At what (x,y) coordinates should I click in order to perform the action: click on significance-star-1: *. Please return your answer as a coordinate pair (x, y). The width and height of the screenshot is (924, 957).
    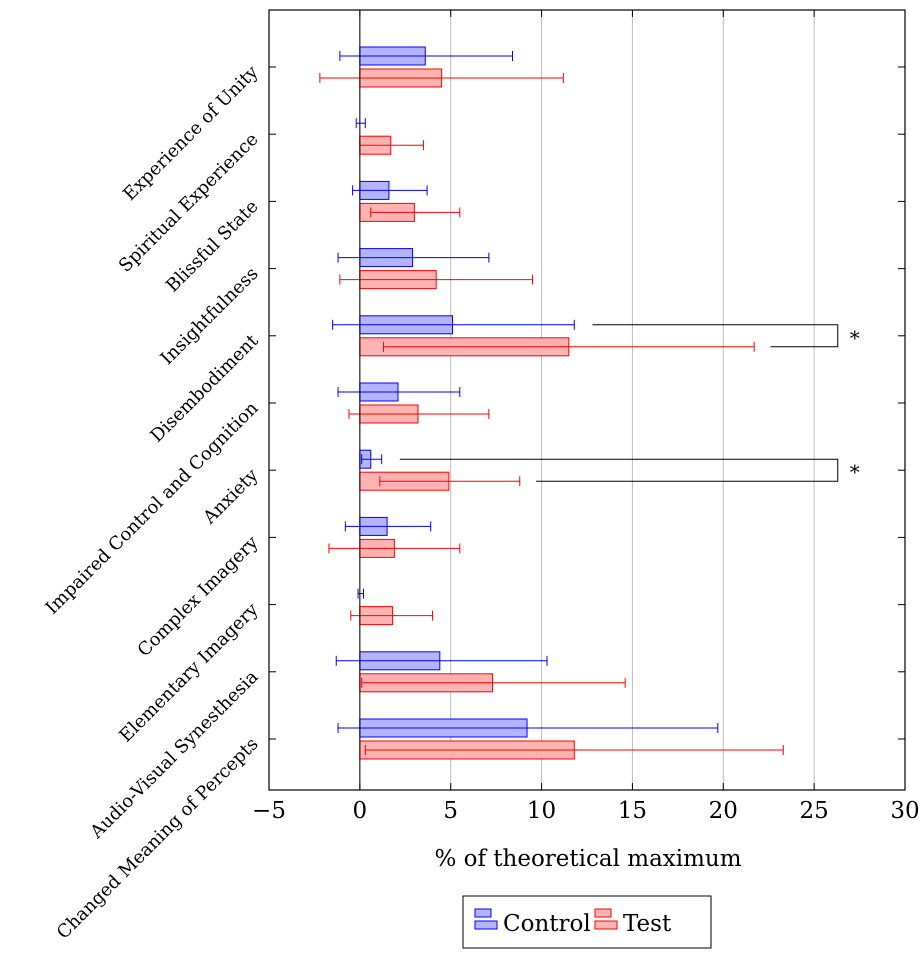
    Looking at the image, I should click on (855, 472).